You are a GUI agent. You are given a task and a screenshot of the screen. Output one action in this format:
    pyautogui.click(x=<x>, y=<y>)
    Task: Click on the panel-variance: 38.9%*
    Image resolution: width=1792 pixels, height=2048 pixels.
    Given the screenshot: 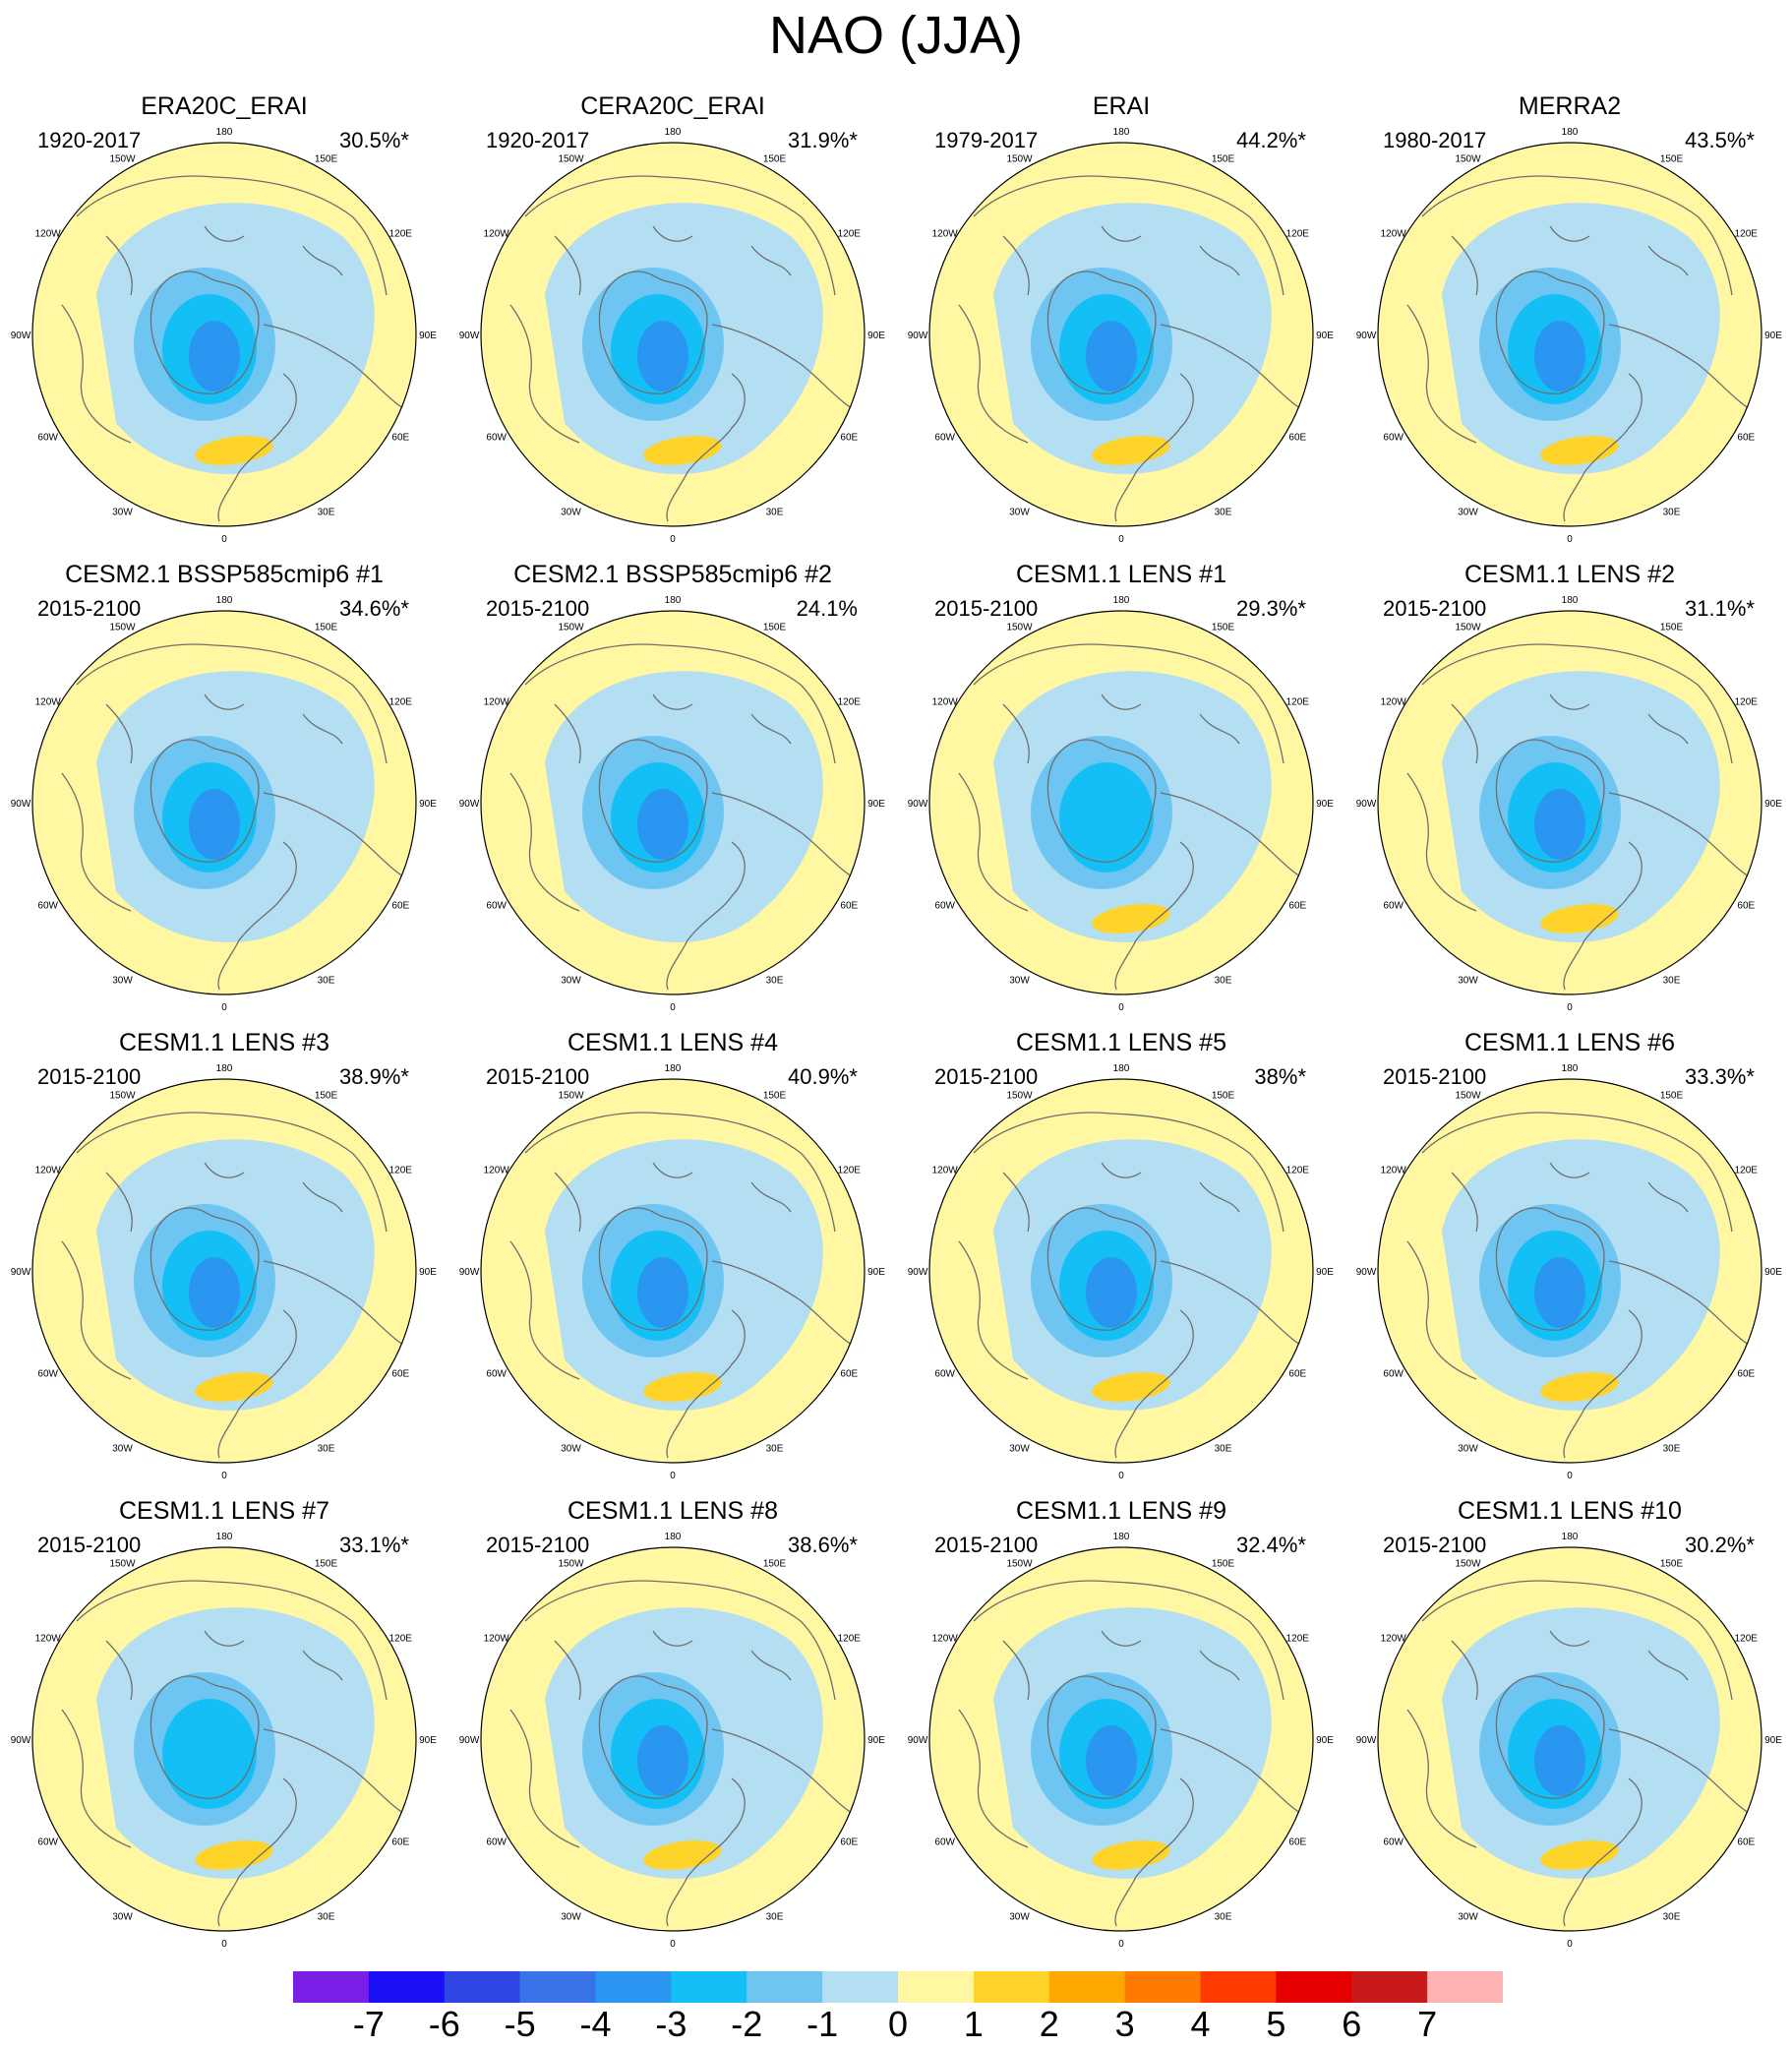 What is the action you would take?
    pyautogui.click(x=374, y=1076)
    